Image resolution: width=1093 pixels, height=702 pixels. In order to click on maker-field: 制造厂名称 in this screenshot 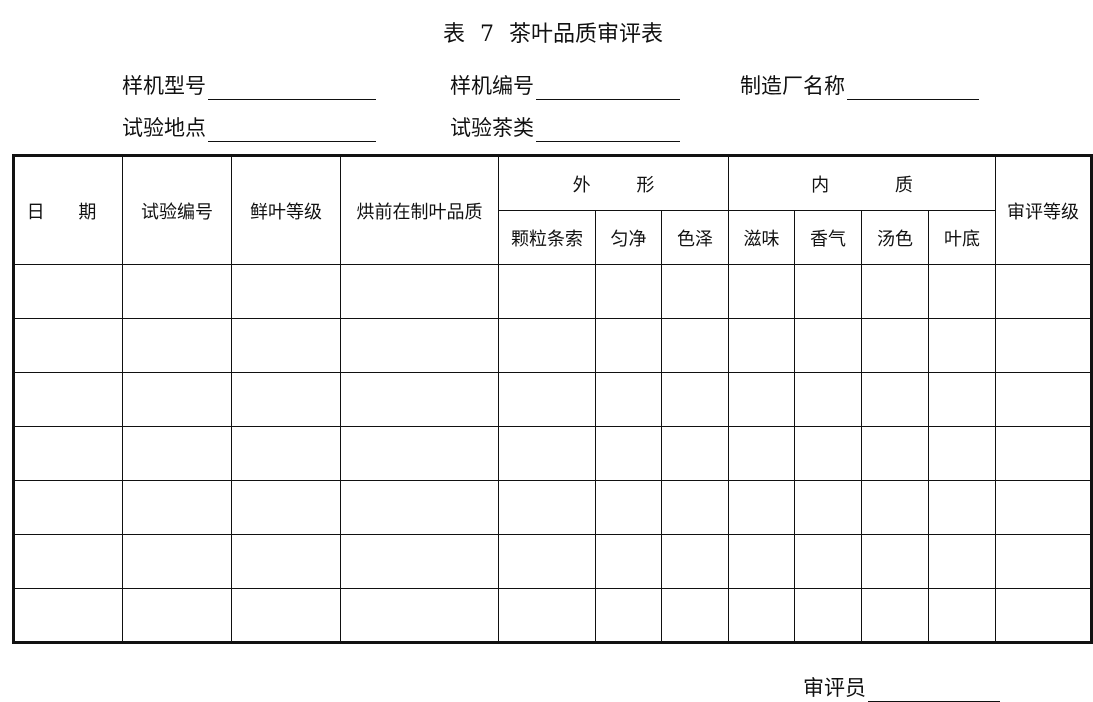, I will do `click(859, 85)`.